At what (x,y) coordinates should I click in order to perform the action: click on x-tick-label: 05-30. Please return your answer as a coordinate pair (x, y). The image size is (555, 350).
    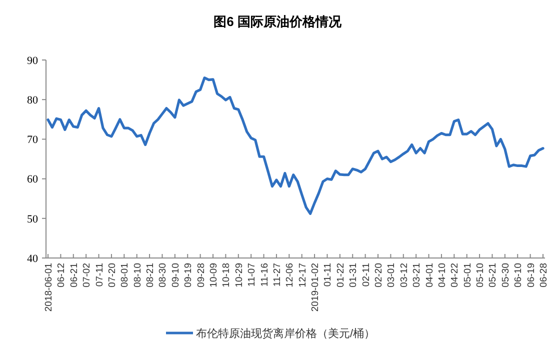
    Looking at the image, I should click on (506, 275).